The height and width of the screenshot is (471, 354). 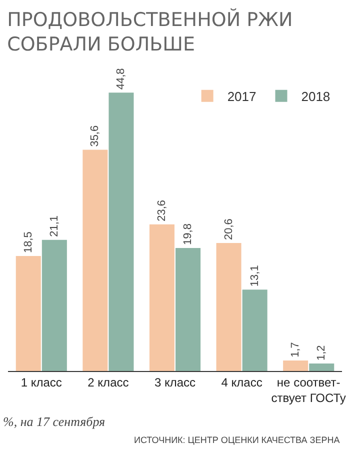 I want to click on data-label: 18,5, so click(x=28, y=243).